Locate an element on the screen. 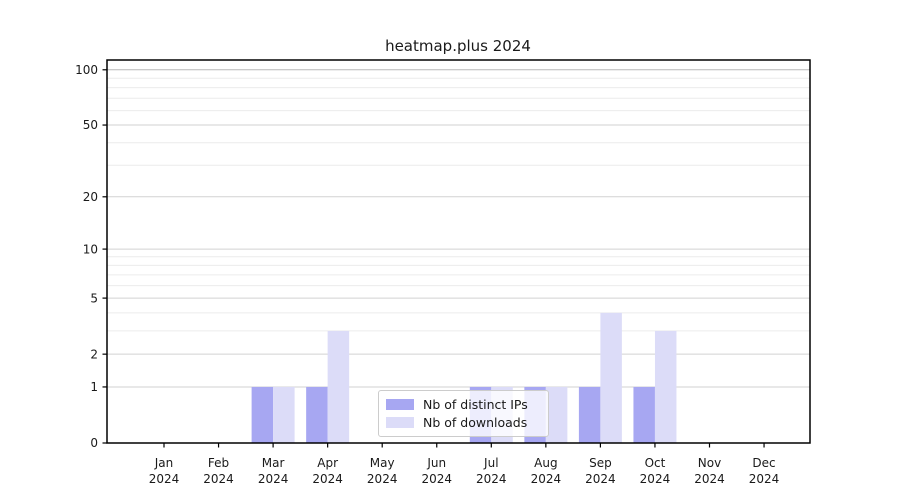 This screenshot has height=500, width=900. legend: Nb of distinct IPs Nb of downloads is located at coordinates (463, 413).